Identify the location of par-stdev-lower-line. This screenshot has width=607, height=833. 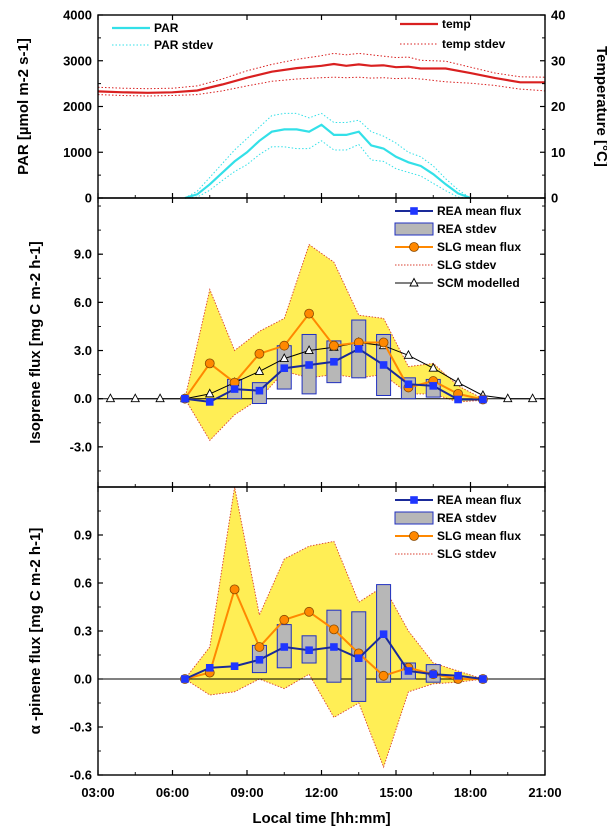
(327, 169).